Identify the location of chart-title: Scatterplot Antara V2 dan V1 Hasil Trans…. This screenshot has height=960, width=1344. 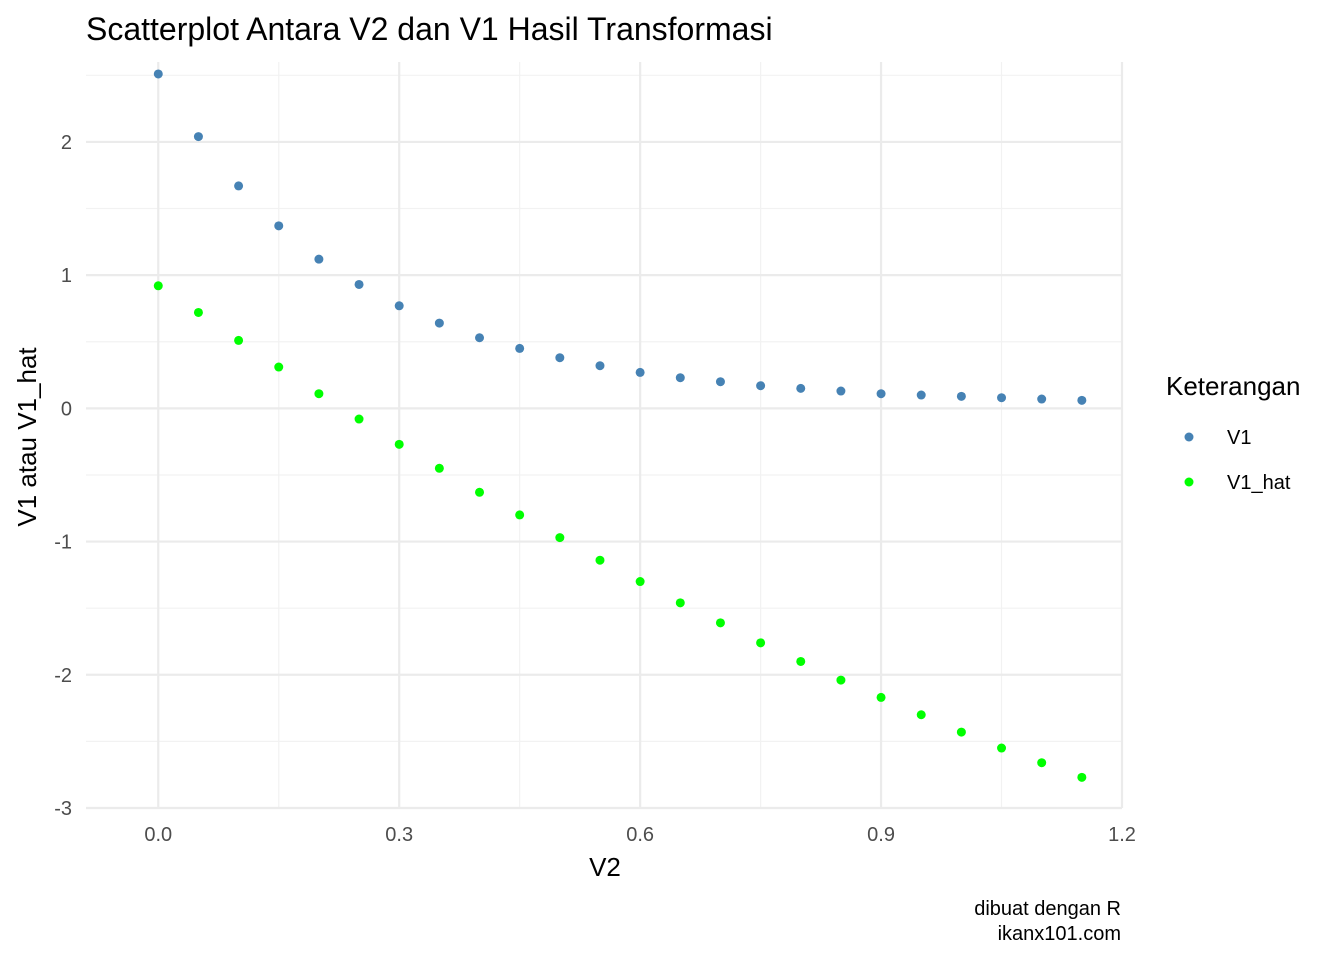
(429, 29).